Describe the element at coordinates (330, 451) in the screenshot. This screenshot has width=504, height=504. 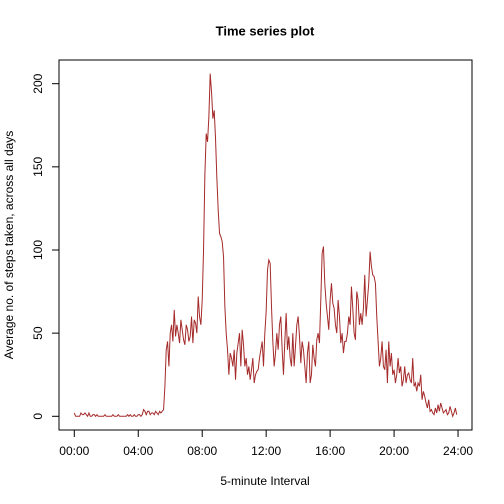
I see `x-tick-label: 16:00` at that location.